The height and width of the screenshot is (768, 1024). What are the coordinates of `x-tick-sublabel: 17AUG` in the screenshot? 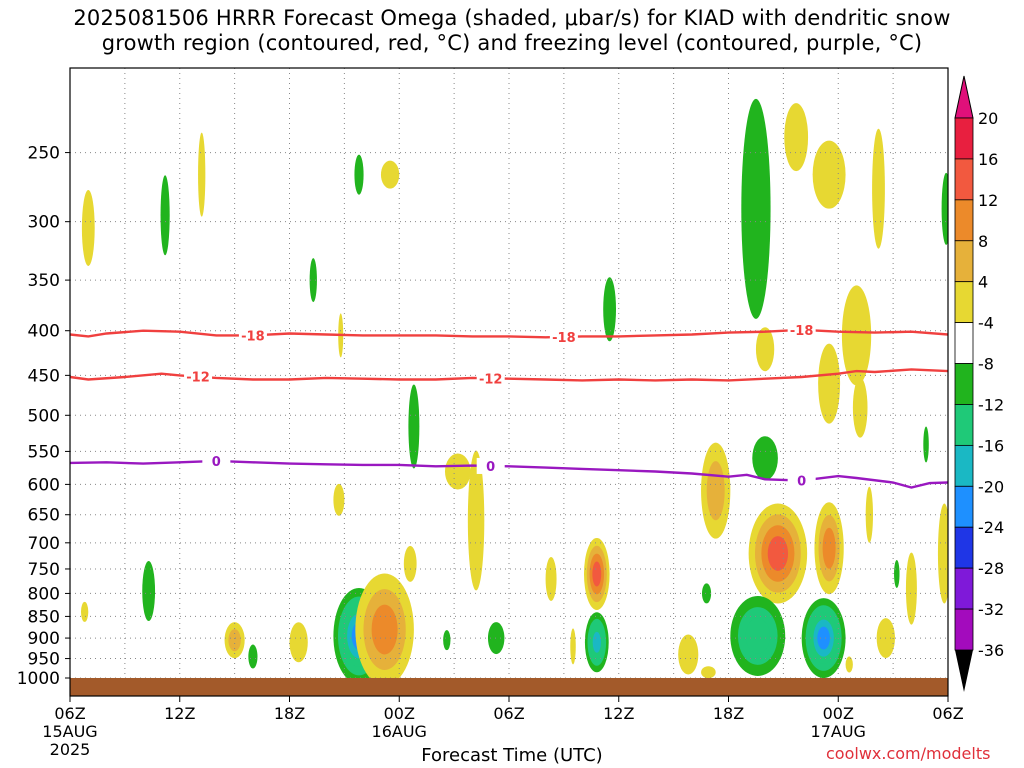 It's located at (838, 731).